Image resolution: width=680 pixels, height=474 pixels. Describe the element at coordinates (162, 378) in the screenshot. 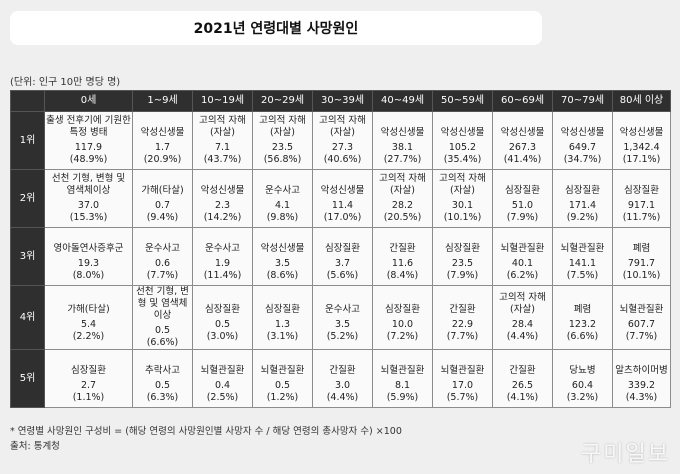

I see `cell-content: 추락사고 0.5 (6.3%)` at that location.